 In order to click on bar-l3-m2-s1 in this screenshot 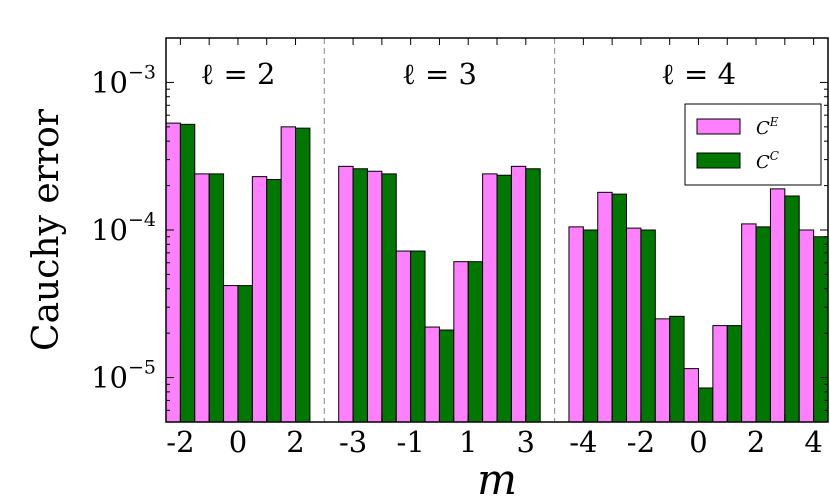, I will do `click(504, 298)`.